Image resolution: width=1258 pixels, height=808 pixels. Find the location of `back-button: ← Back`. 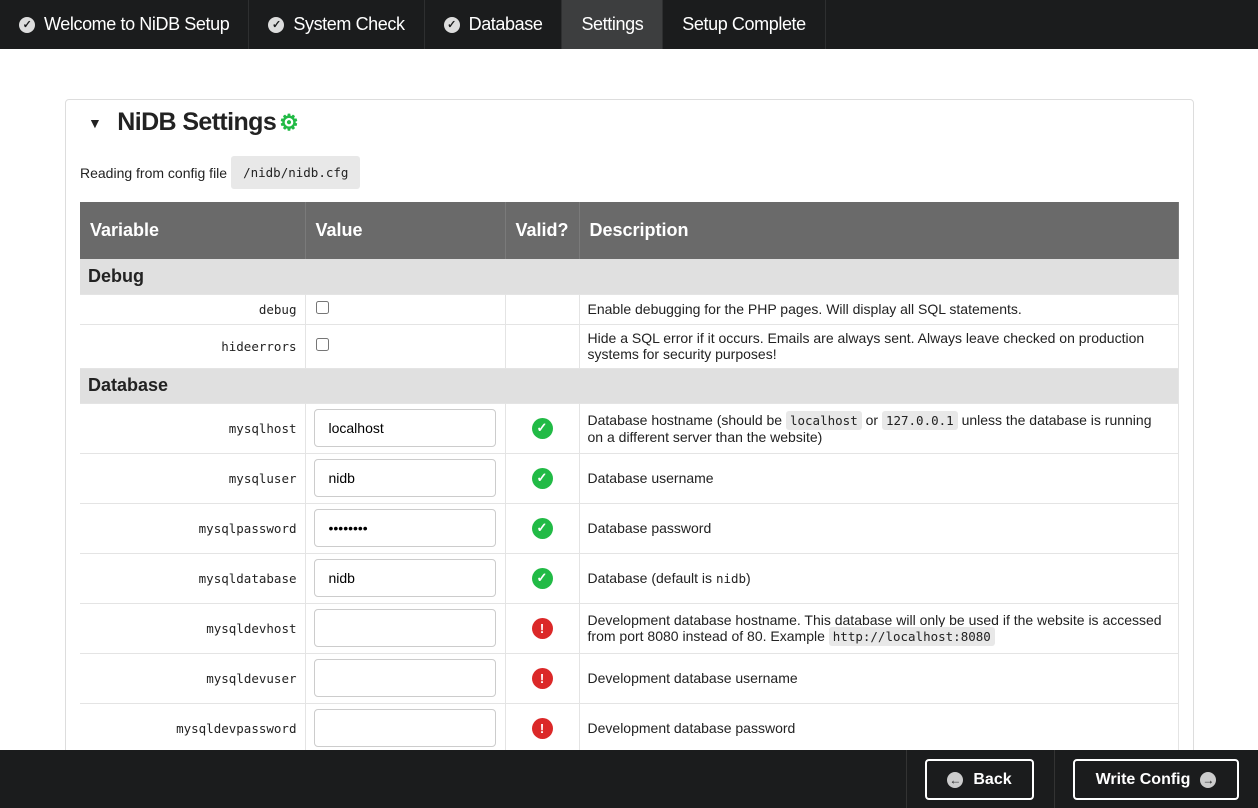

back-button: ← Back is located at coordinates (979, 779).